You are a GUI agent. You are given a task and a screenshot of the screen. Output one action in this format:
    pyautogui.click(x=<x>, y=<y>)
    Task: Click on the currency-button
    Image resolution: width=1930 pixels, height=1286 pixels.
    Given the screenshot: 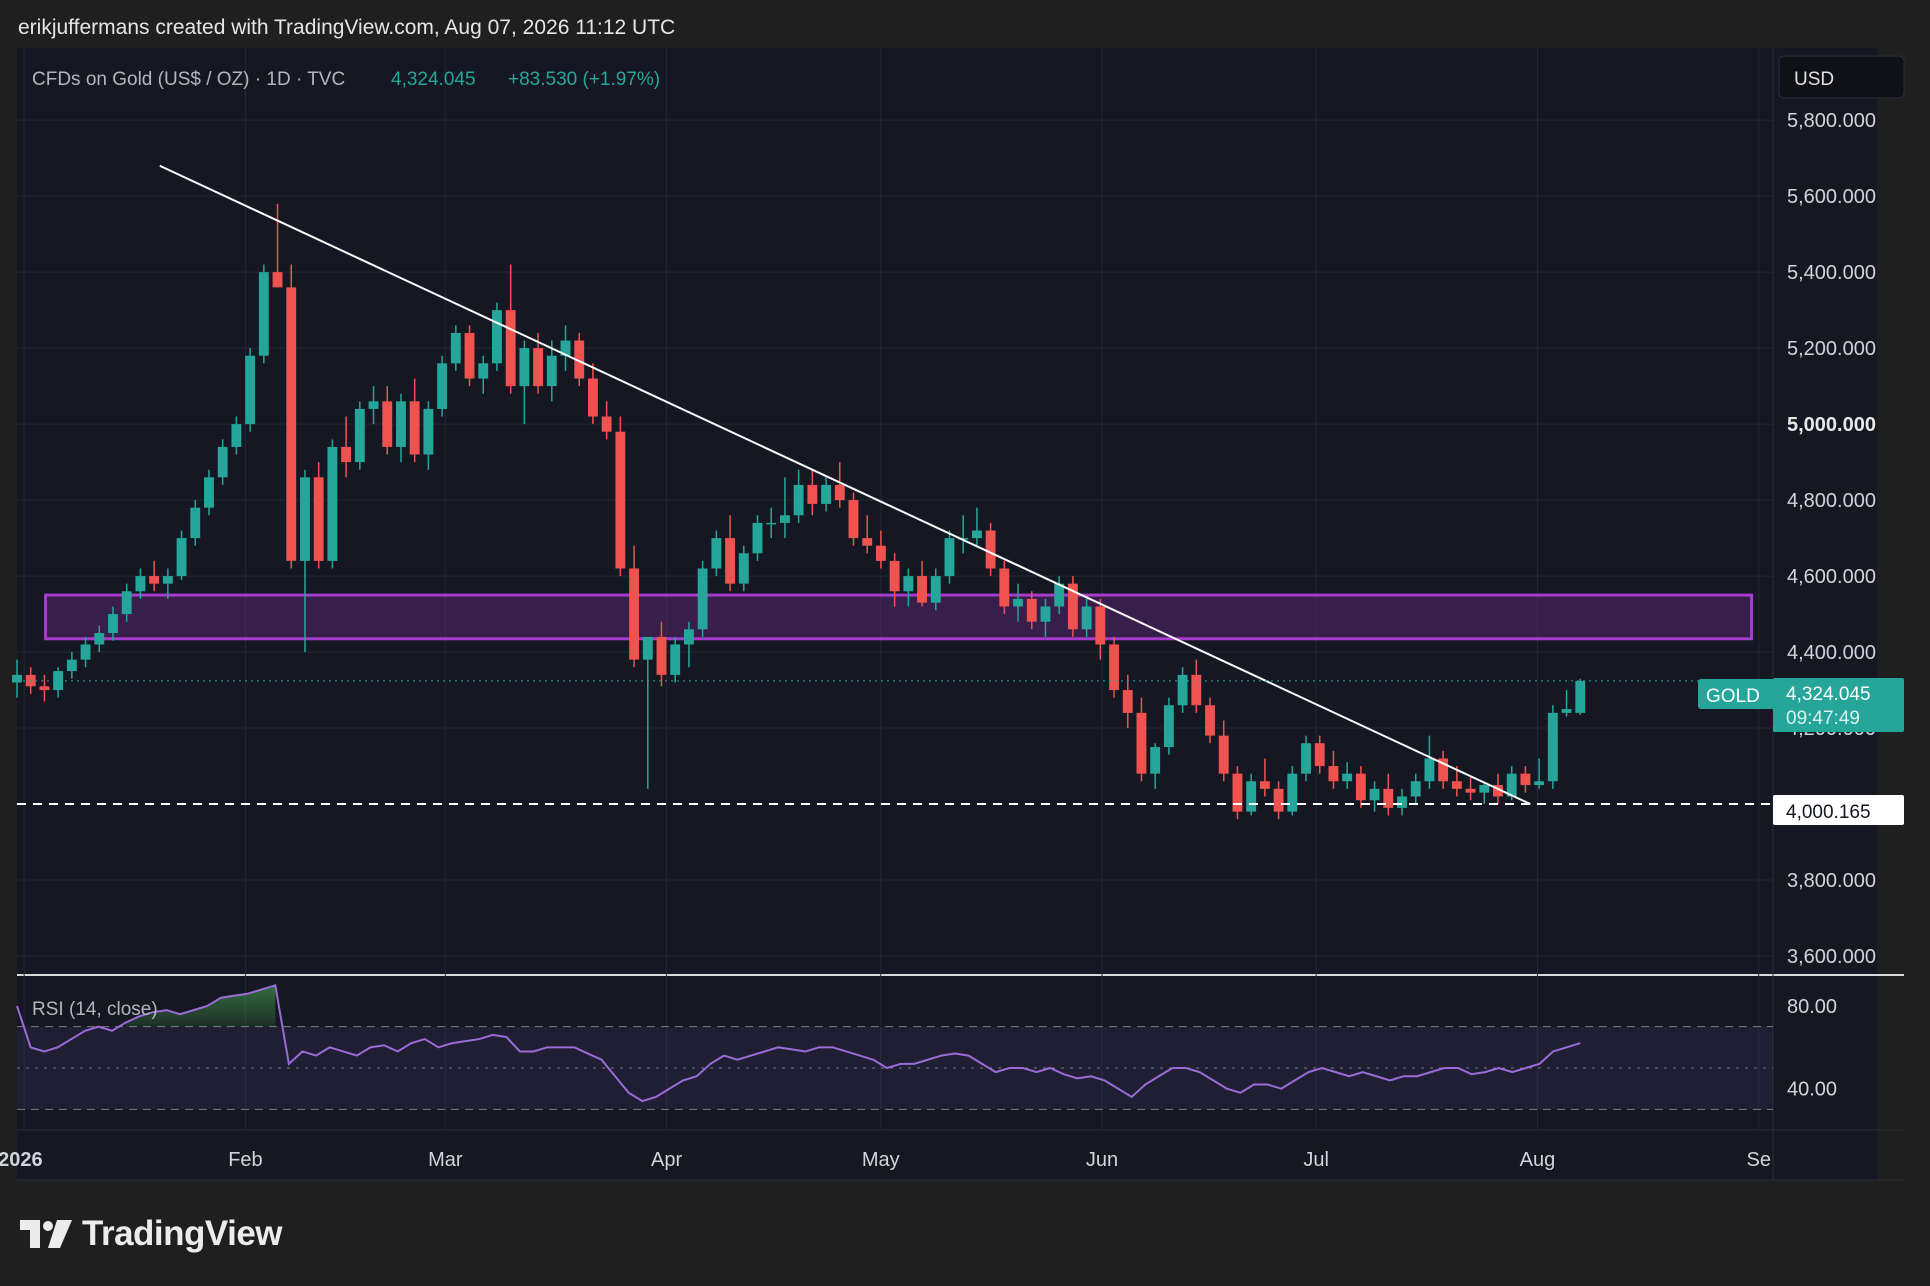 What is the action you would take?
    pyautogui.click(x=1841, y=77)
    